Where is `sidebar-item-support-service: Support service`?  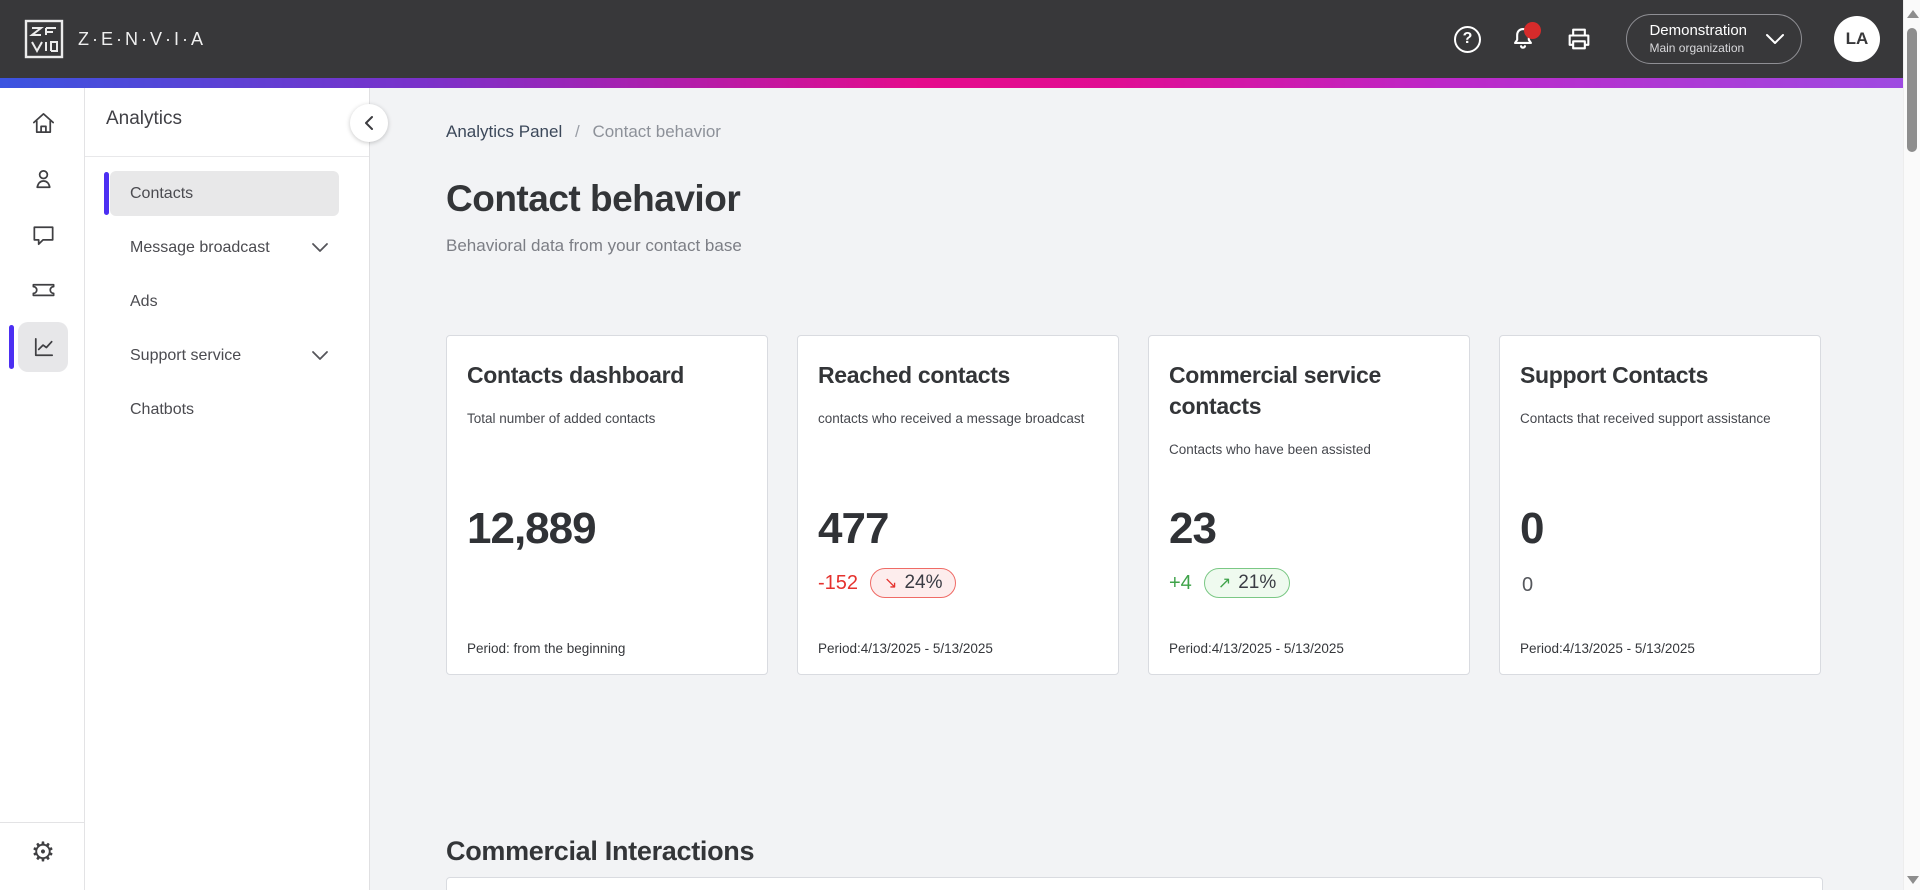
sidebar-item-support-service: Support service is located at coordinates (224, 355).